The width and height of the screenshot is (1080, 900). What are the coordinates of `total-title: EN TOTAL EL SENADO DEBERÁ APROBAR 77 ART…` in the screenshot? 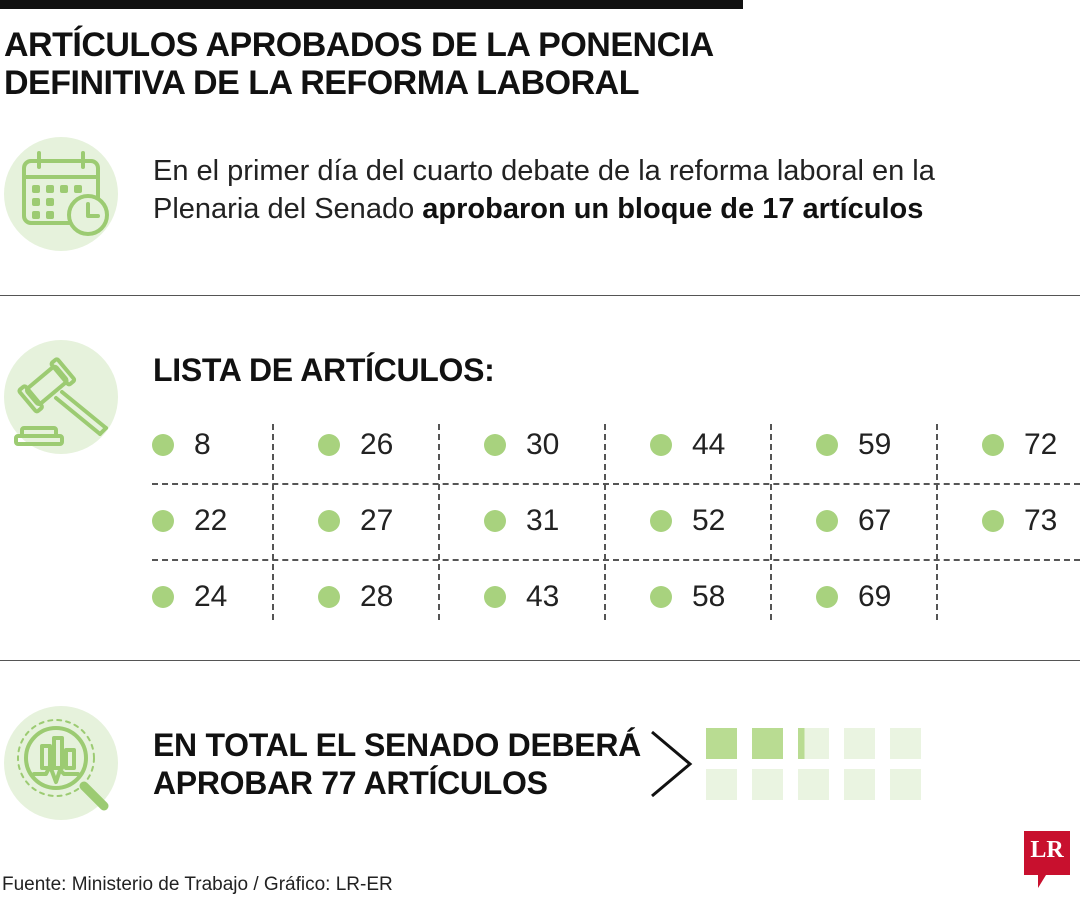 It's located at (397, 764).